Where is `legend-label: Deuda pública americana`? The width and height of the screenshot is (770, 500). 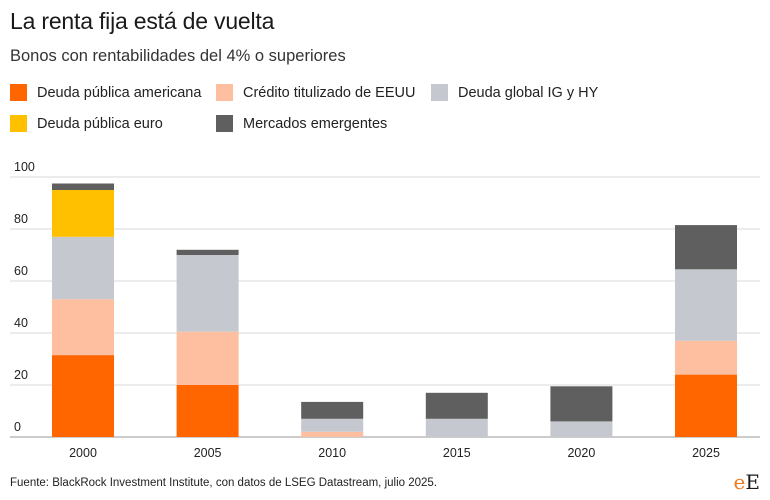
legend-label: Deuda pública americana is located at coordinates (119, 92).